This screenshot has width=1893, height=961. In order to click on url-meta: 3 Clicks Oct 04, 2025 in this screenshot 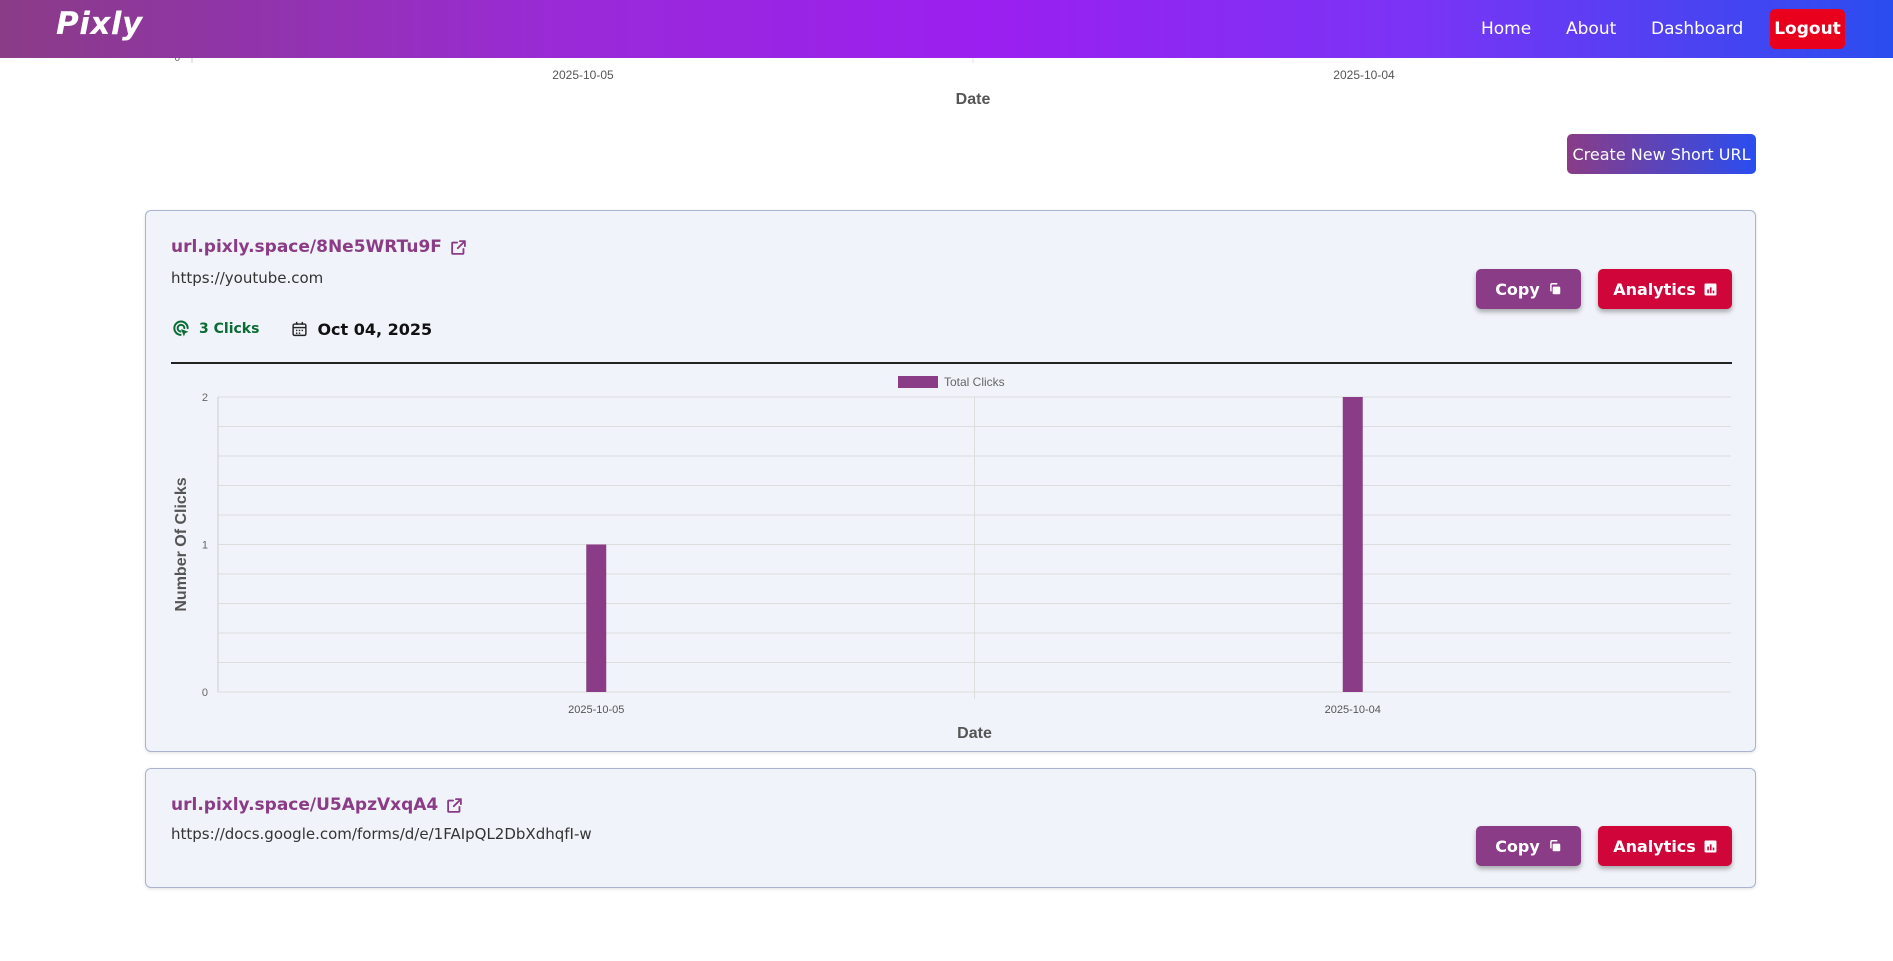, I will do `click(301, 329)`.